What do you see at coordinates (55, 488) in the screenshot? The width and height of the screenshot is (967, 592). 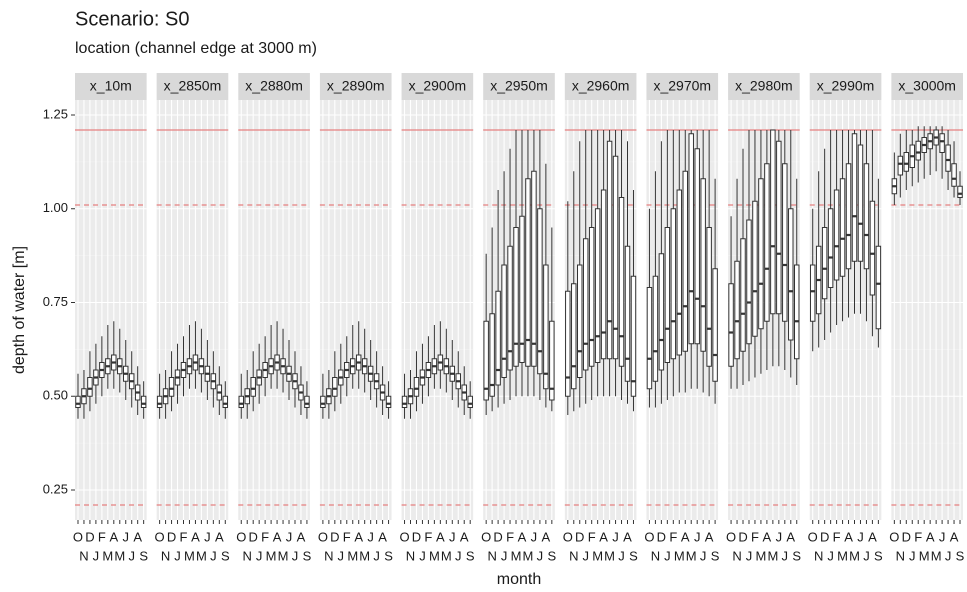 I see `y-tick-label: 0.25` at bounding box center [55, 488].